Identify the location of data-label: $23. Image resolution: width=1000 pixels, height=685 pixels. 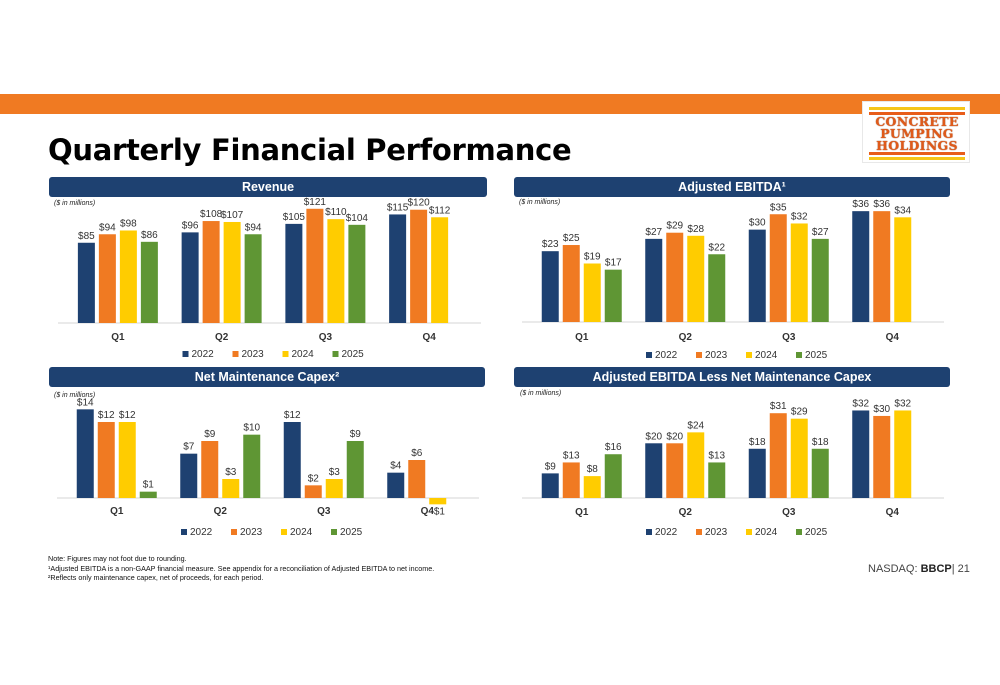
(550, 244).